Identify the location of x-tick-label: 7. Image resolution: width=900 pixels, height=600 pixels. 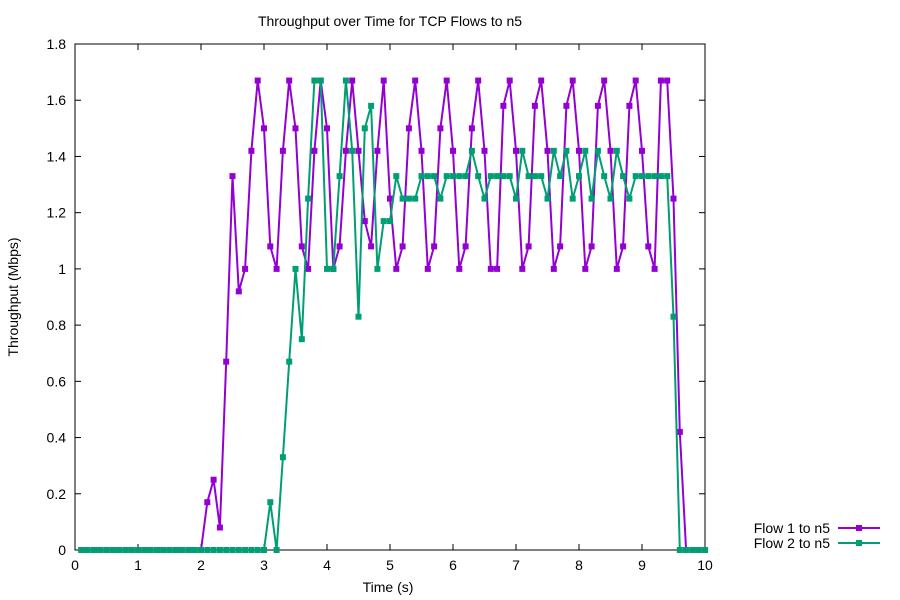
(516, 565).